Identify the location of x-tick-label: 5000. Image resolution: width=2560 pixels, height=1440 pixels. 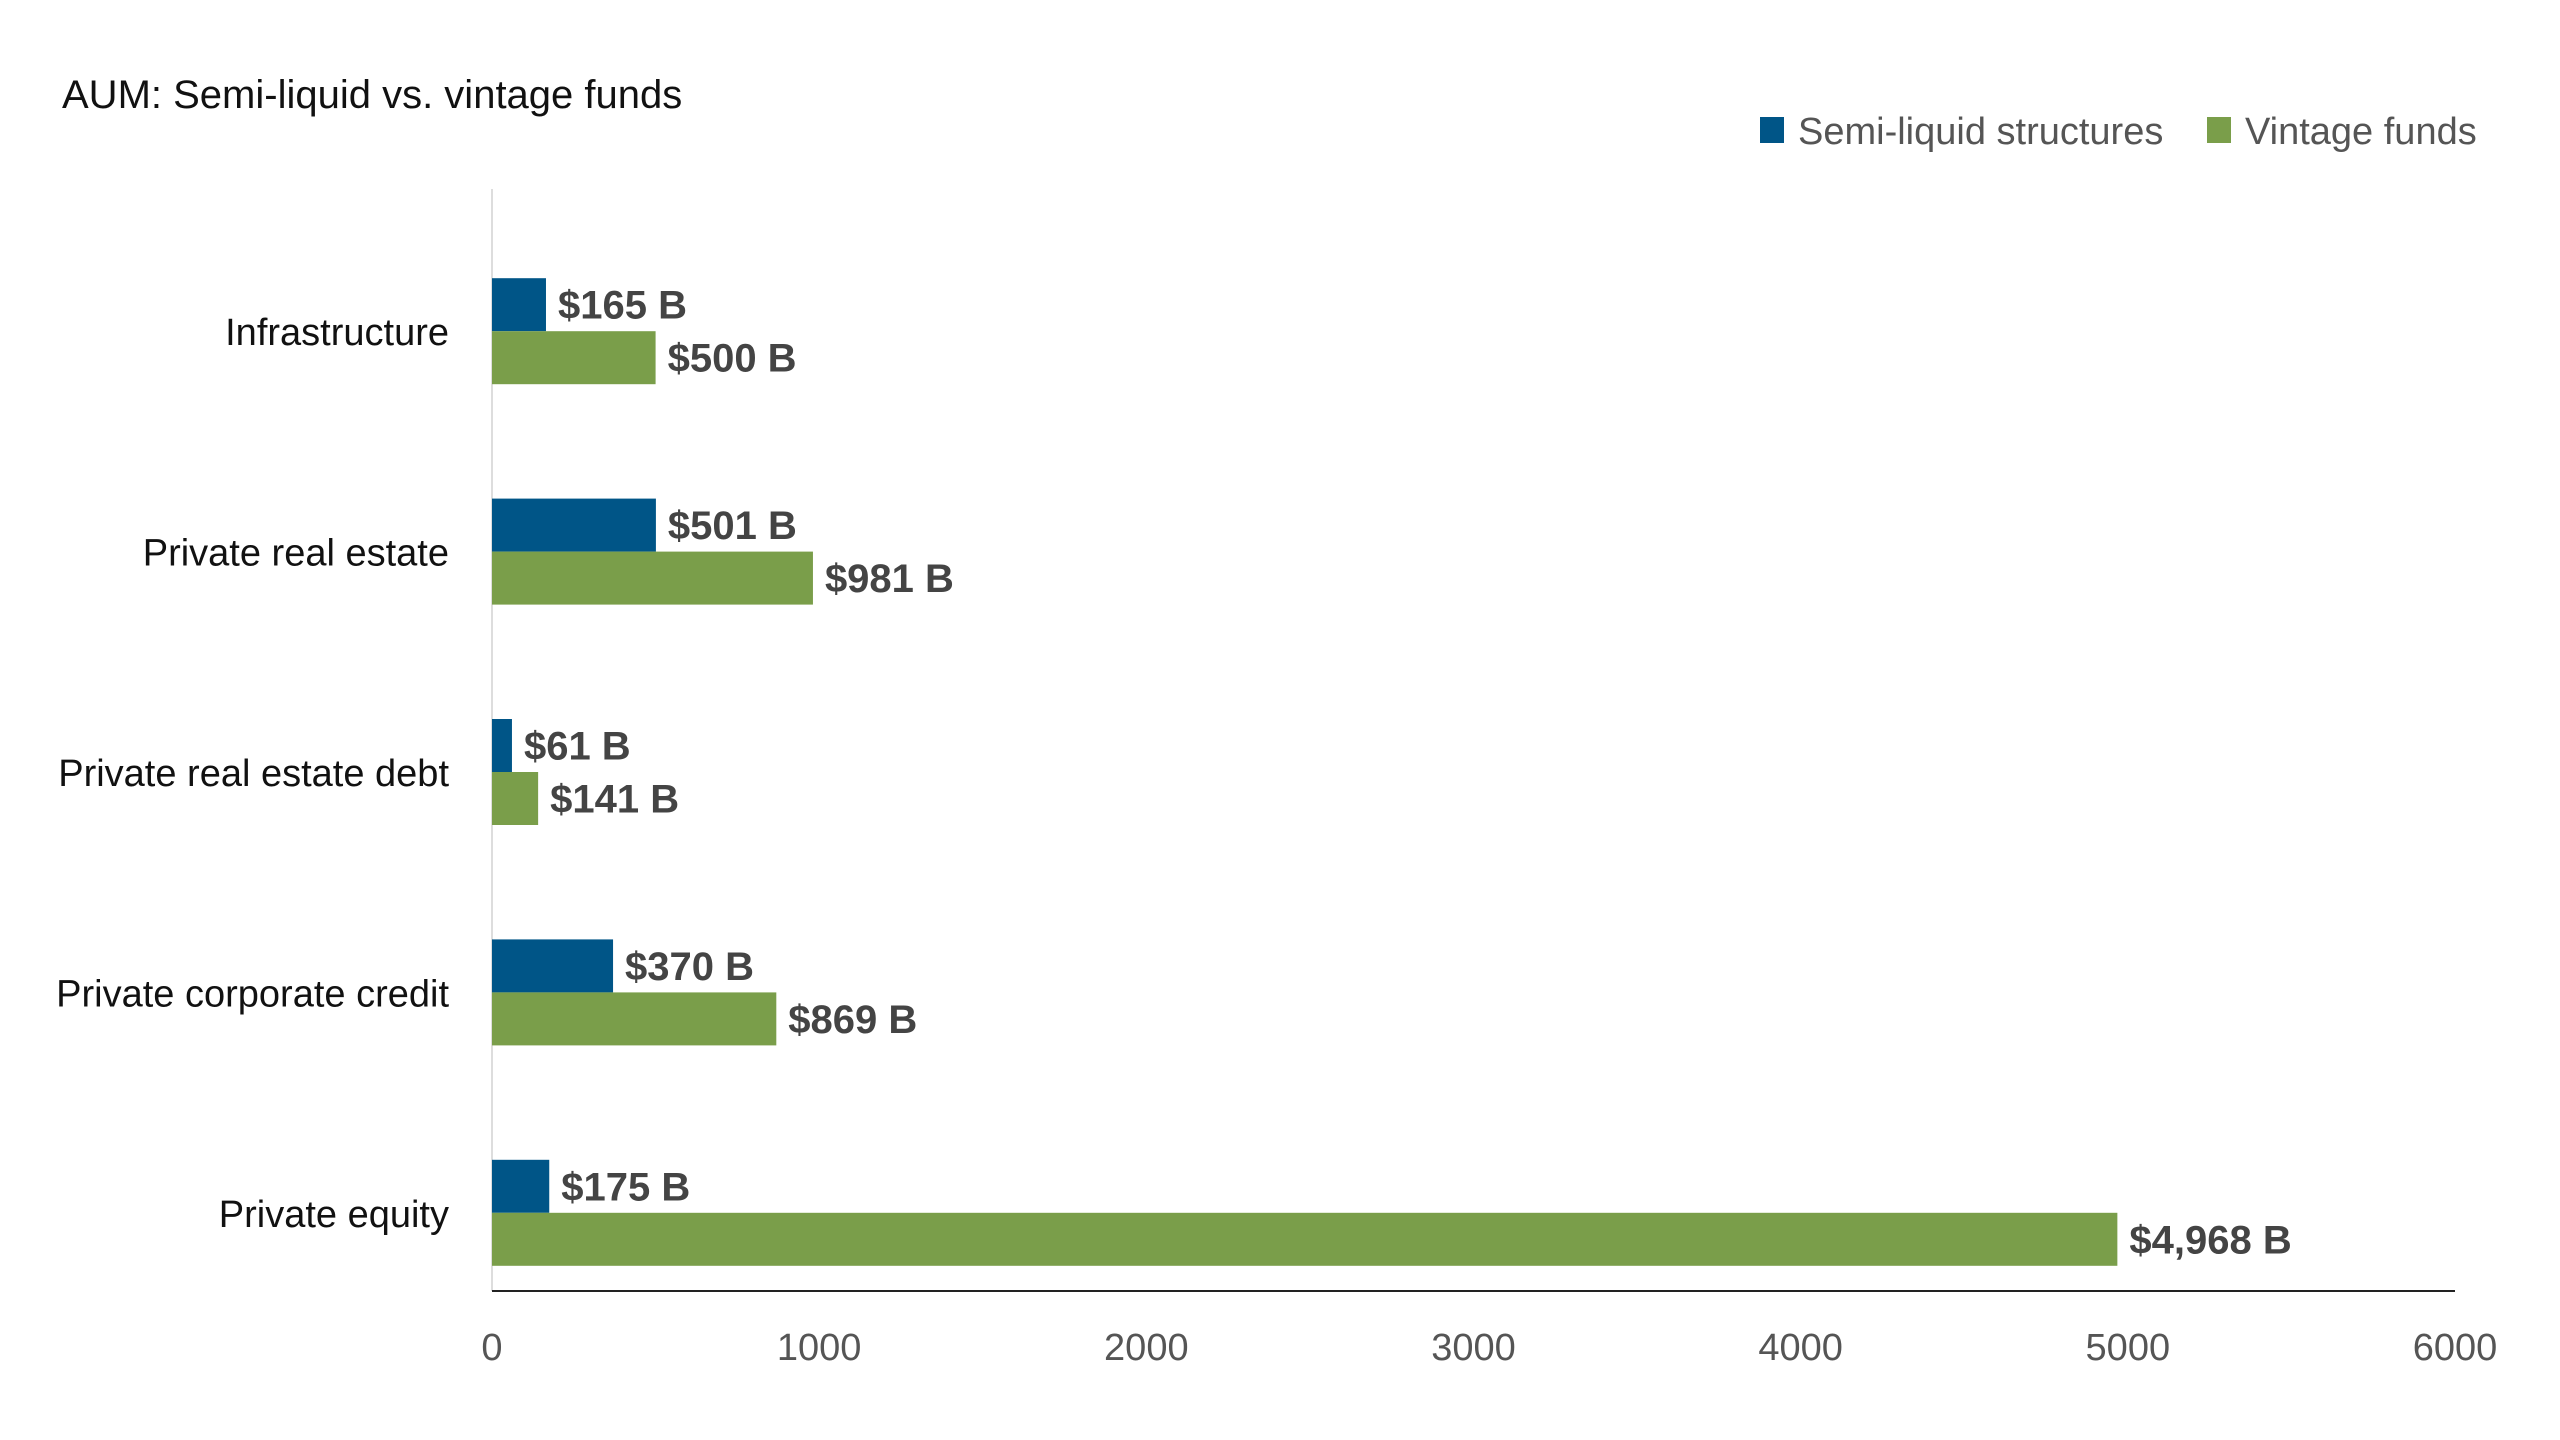
(2128, 1348).